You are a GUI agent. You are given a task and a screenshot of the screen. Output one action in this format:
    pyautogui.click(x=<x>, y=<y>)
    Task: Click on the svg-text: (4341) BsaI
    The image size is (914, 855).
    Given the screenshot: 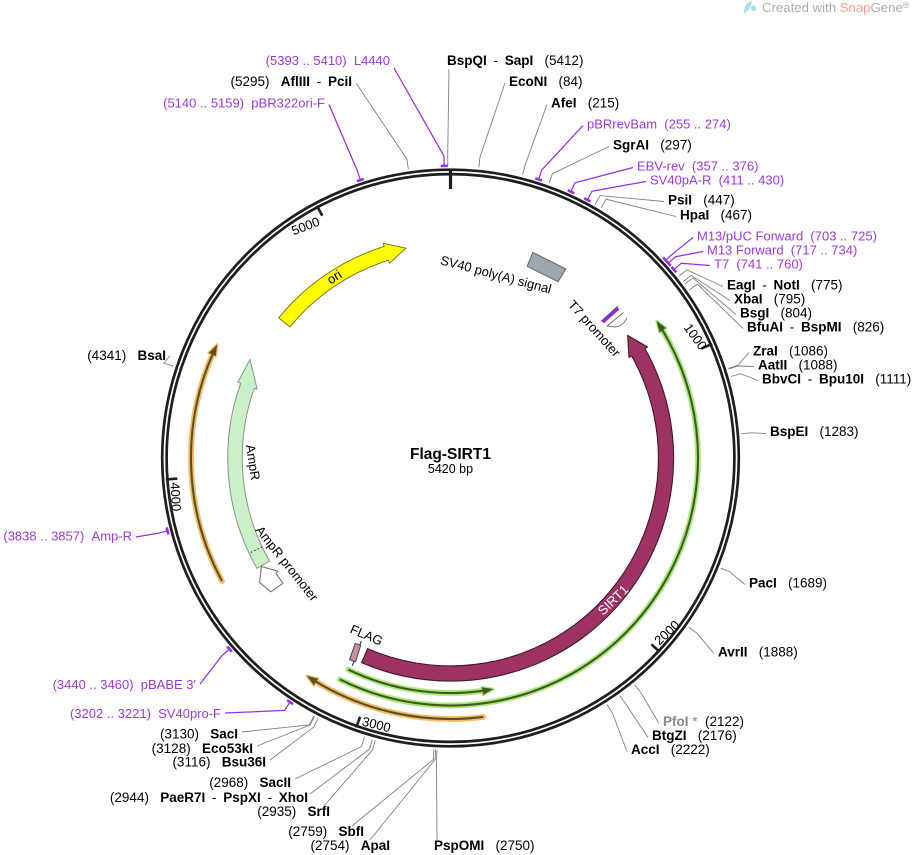 What is the action you would take?
    pyautogui.click(x=126, y=355)
    